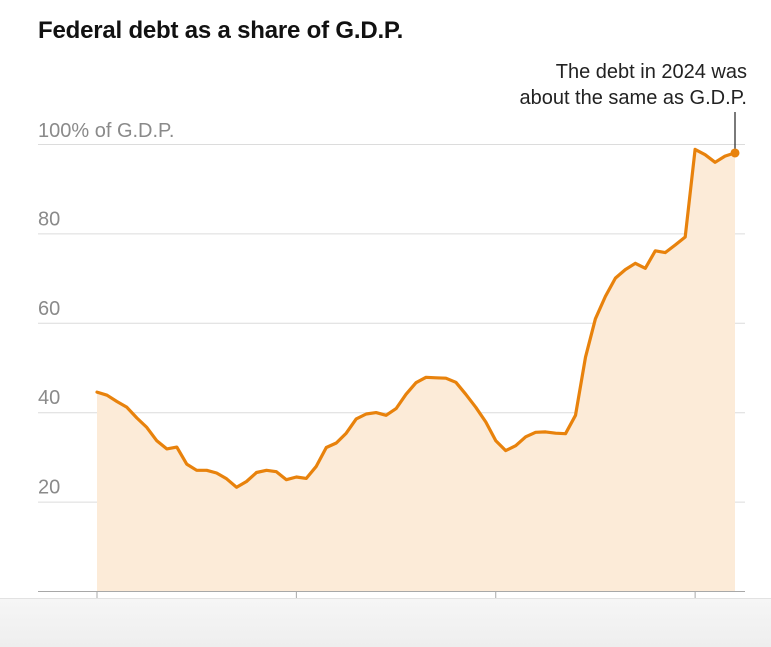 This screenshot has width=771, height=647. What do you see at coordinates (49, 398) in the screenshot?
I see `y-tick-label: 40` at bounding box center [49, 398].